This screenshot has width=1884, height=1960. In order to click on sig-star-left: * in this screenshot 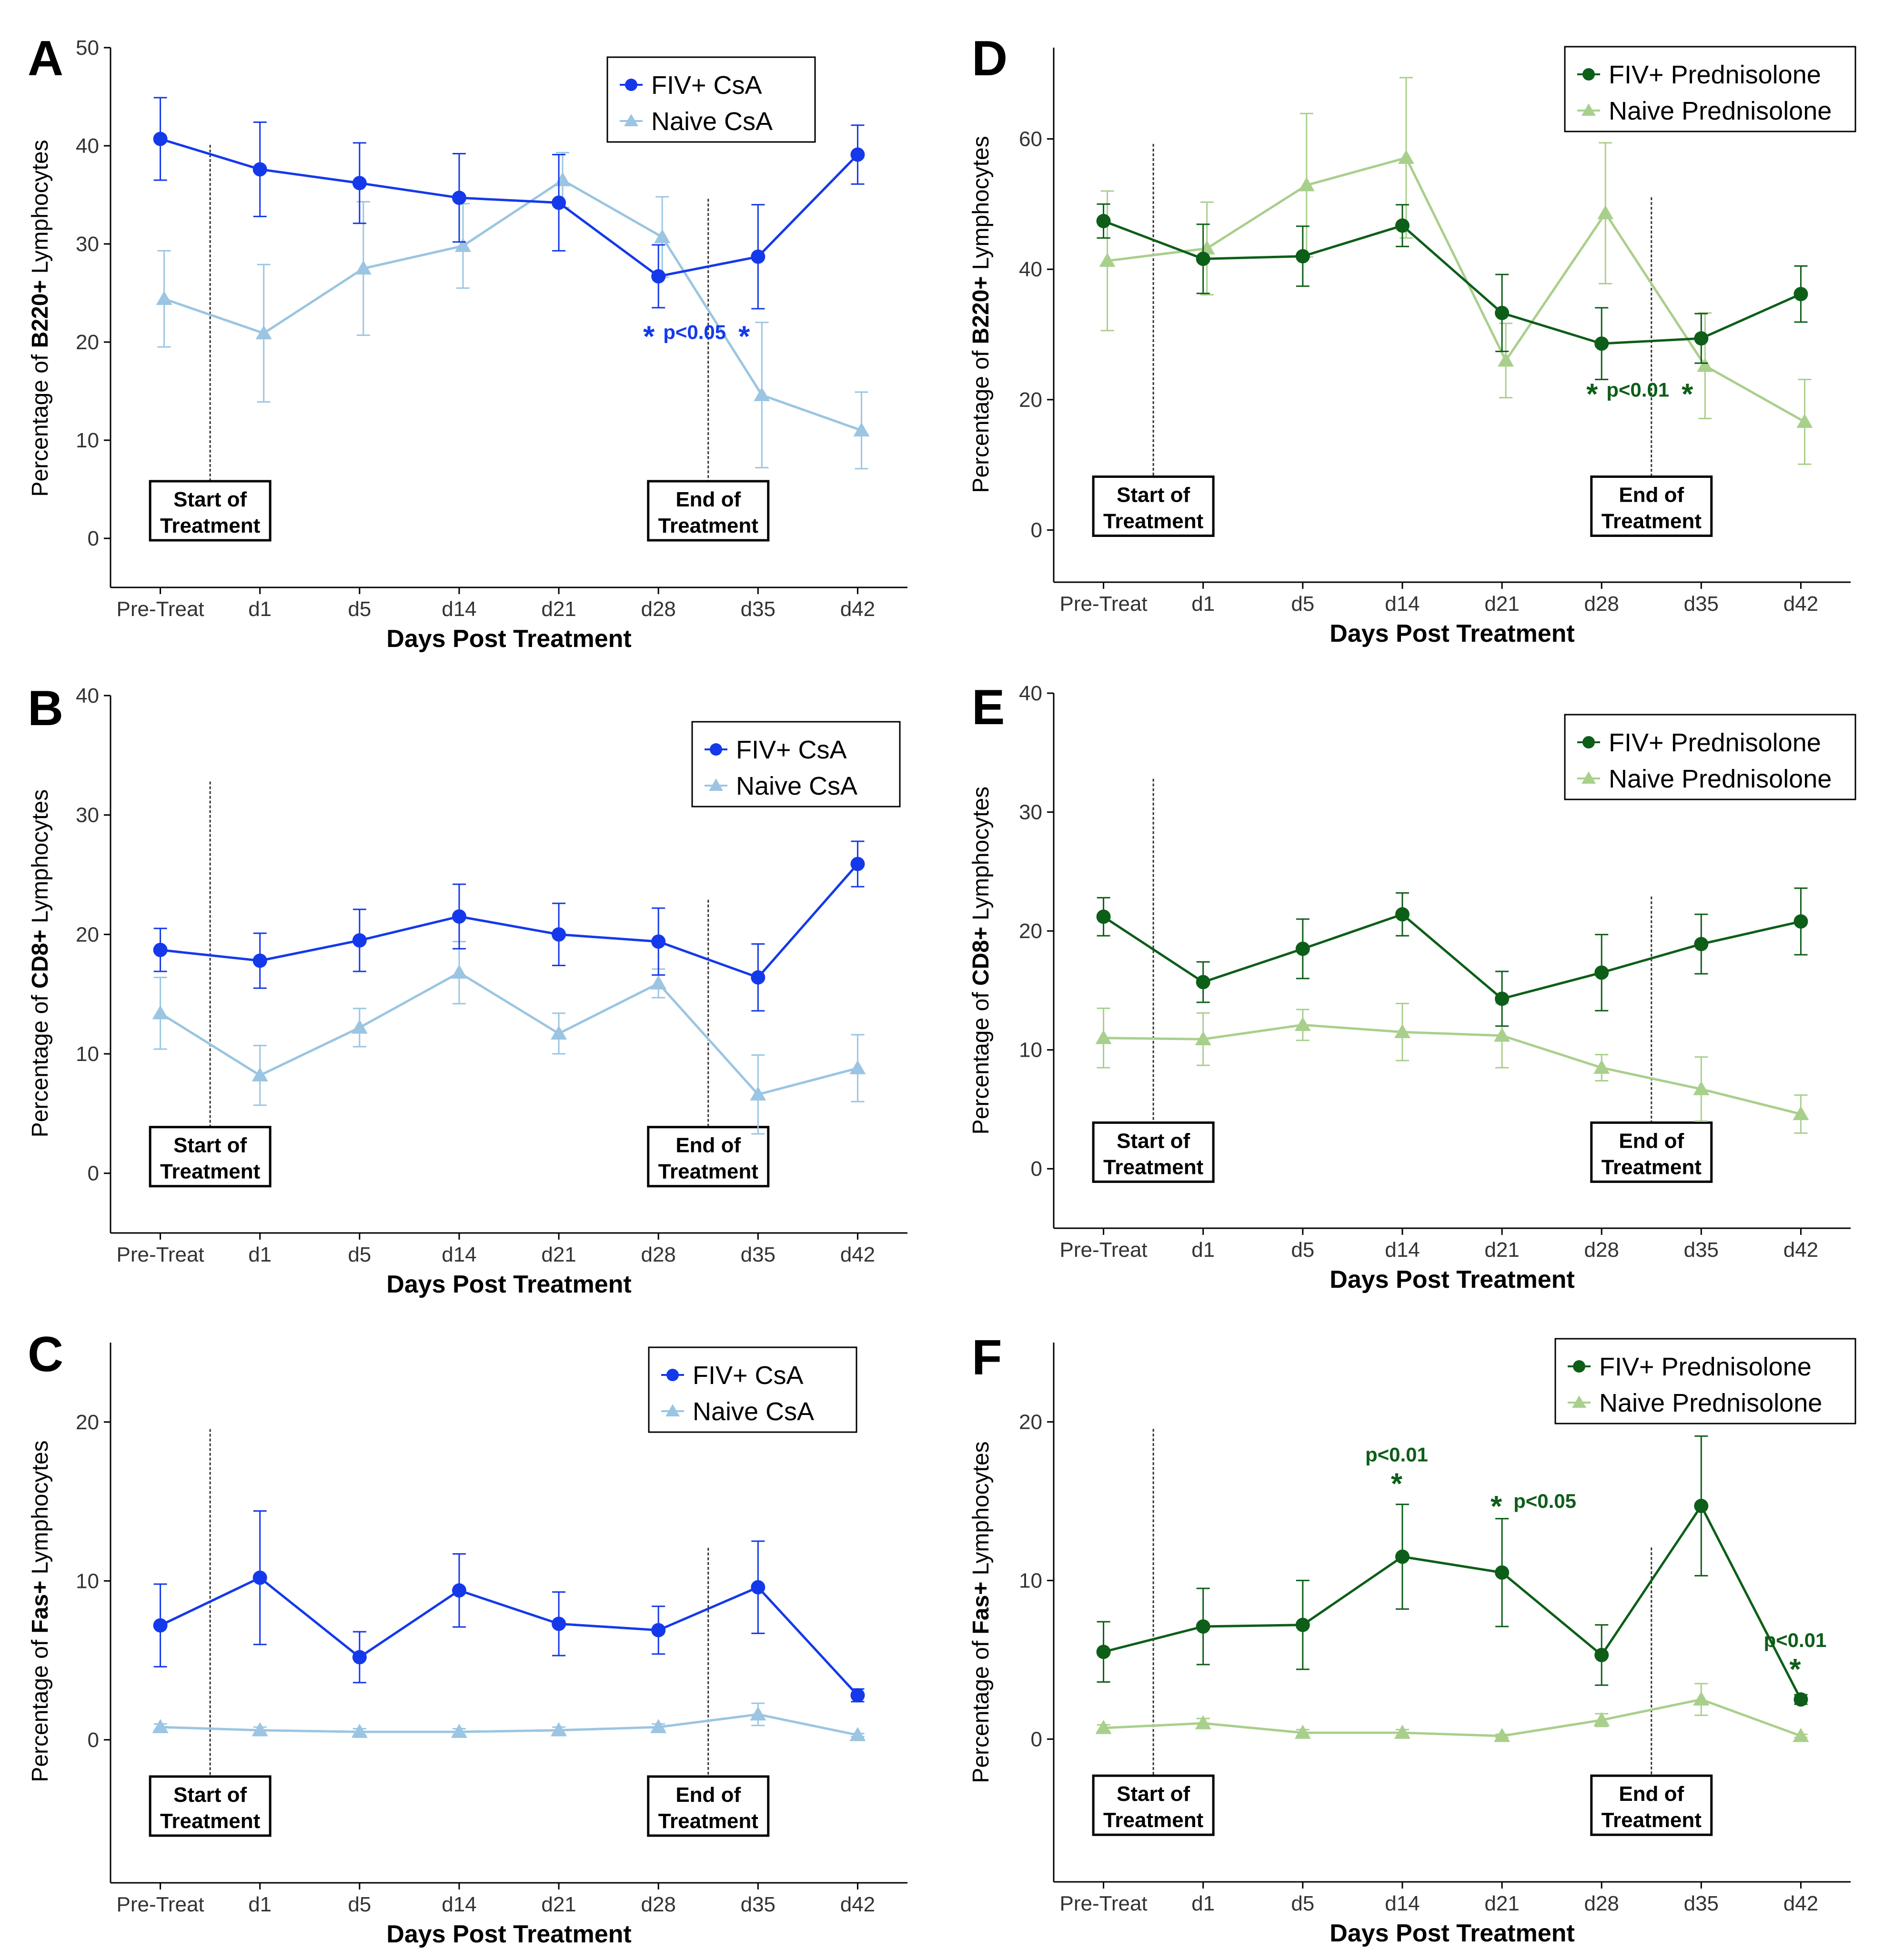, I will do `click(649, 336)`.